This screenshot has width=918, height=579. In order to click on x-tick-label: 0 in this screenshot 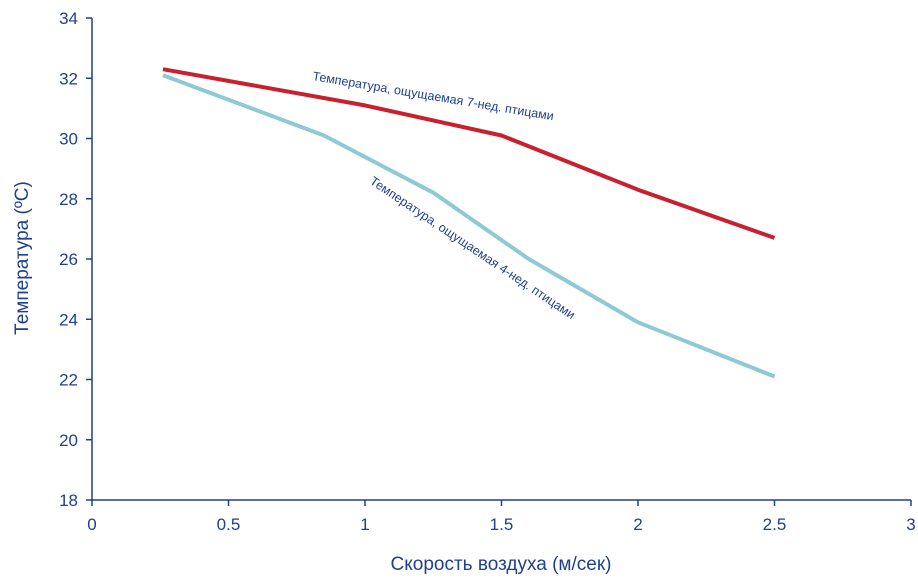, I will do `click(91, 524)`.